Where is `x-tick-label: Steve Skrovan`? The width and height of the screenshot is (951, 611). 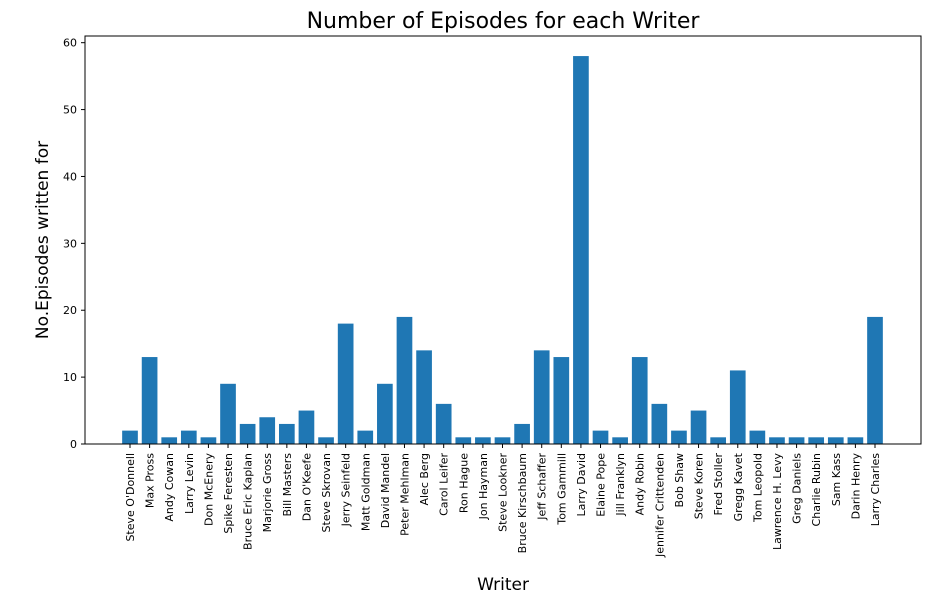 x-tick-label: Steve Skrovan is located at coordinates (326, 492).